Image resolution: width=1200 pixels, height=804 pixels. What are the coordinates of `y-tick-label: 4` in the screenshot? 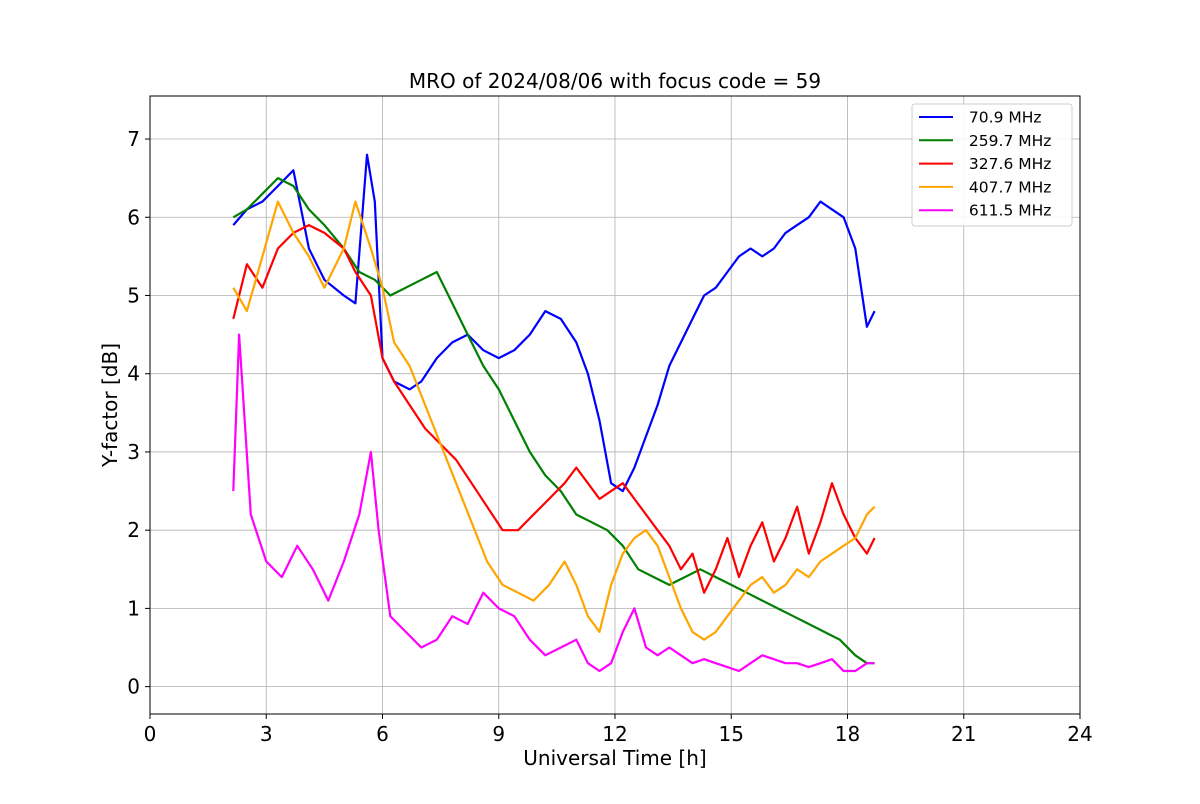 It's located at (133, 374).